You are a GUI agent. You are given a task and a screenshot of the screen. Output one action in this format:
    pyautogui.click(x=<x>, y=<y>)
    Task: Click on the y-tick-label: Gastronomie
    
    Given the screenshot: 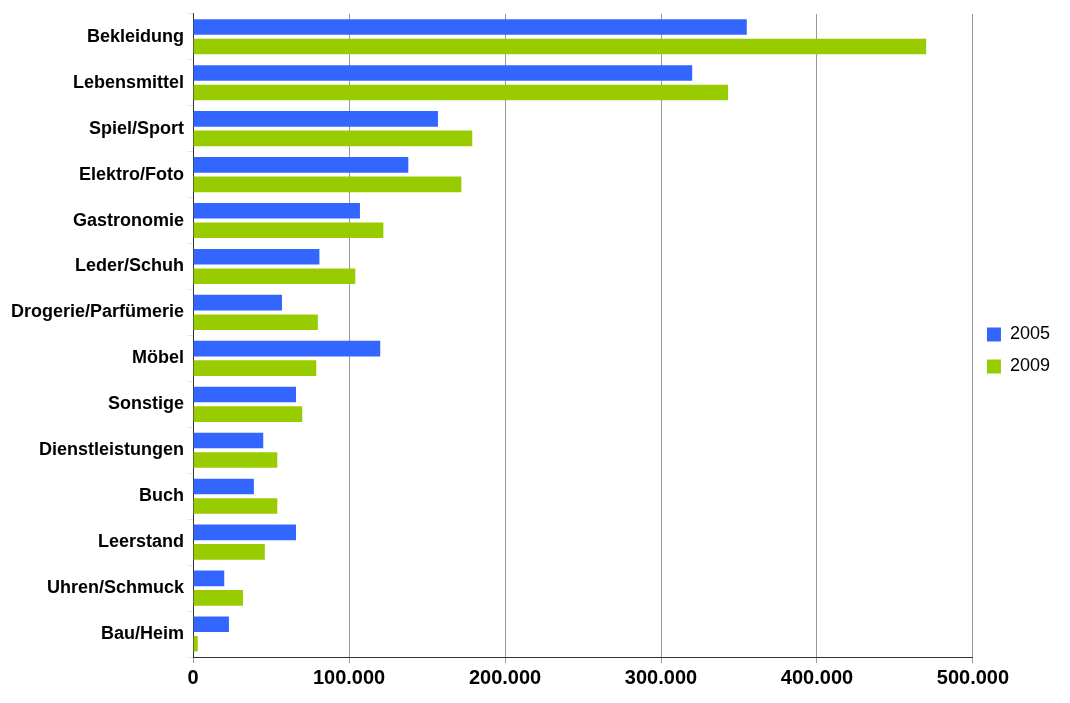 What is the action you would take?
    pyautogui.click(x=129, y=219)
    